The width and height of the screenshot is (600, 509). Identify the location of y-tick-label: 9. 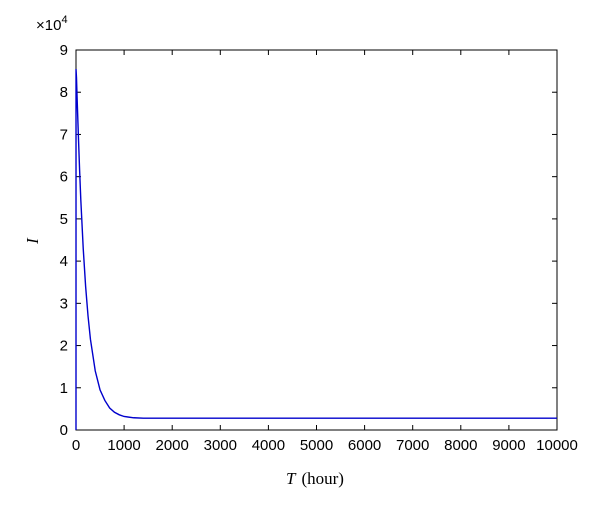
(64, 50).